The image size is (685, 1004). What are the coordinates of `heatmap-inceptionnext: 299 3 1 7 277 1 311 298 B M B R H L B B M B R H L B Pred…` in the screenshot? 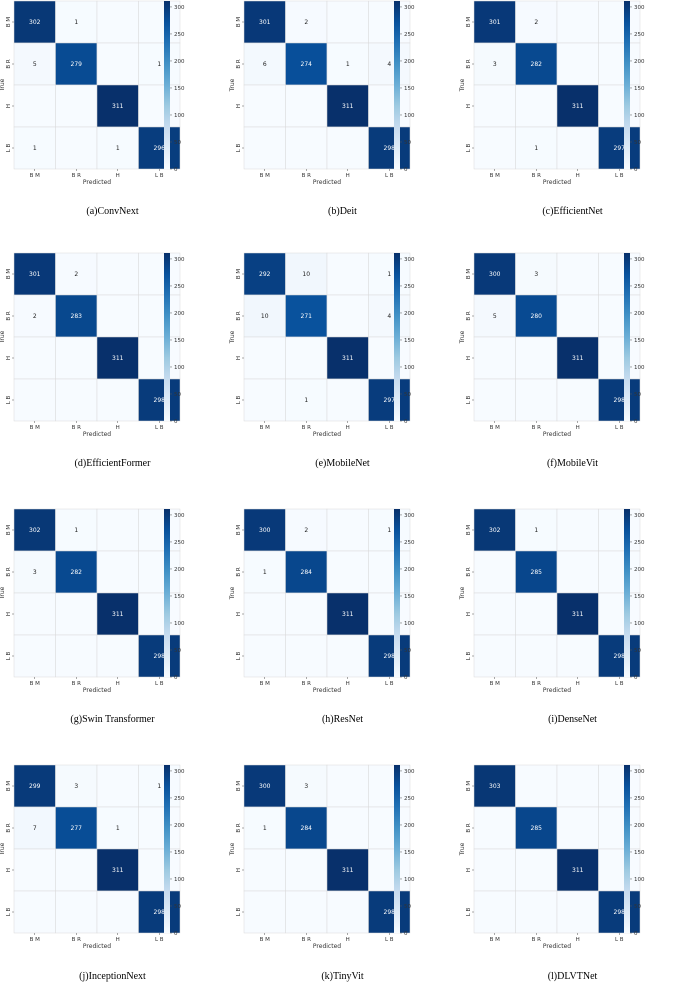 It's located at (92, 857).